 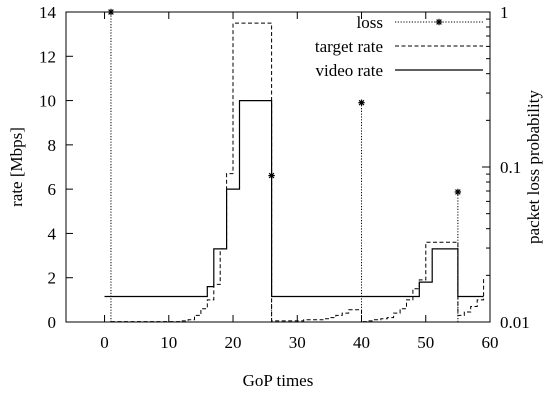 I want to click on y-tick-label: 14, so click(x=48, y=12).